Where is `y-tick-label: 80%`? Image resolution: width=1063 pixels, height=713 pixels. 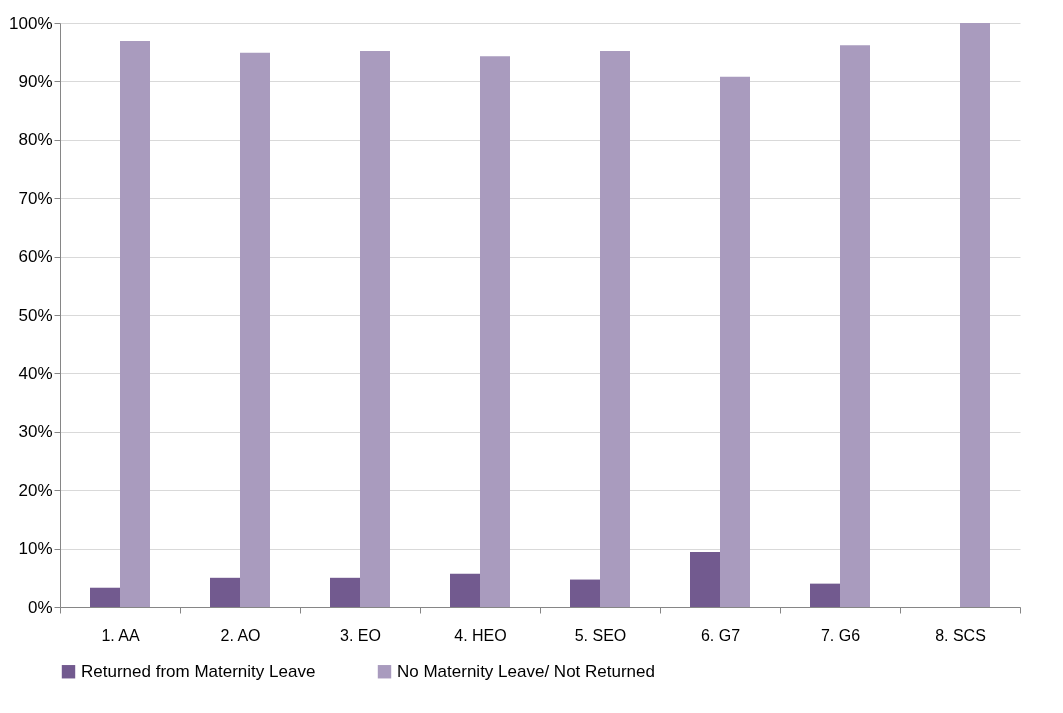 y-tick-label: 80% is located at coordinates (35, 140).